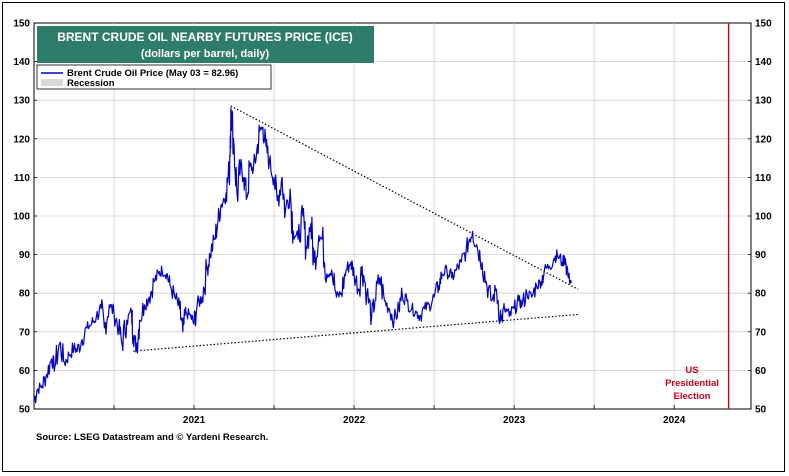  I want to click on y-tick-left-100: 100, so click(21, 217).